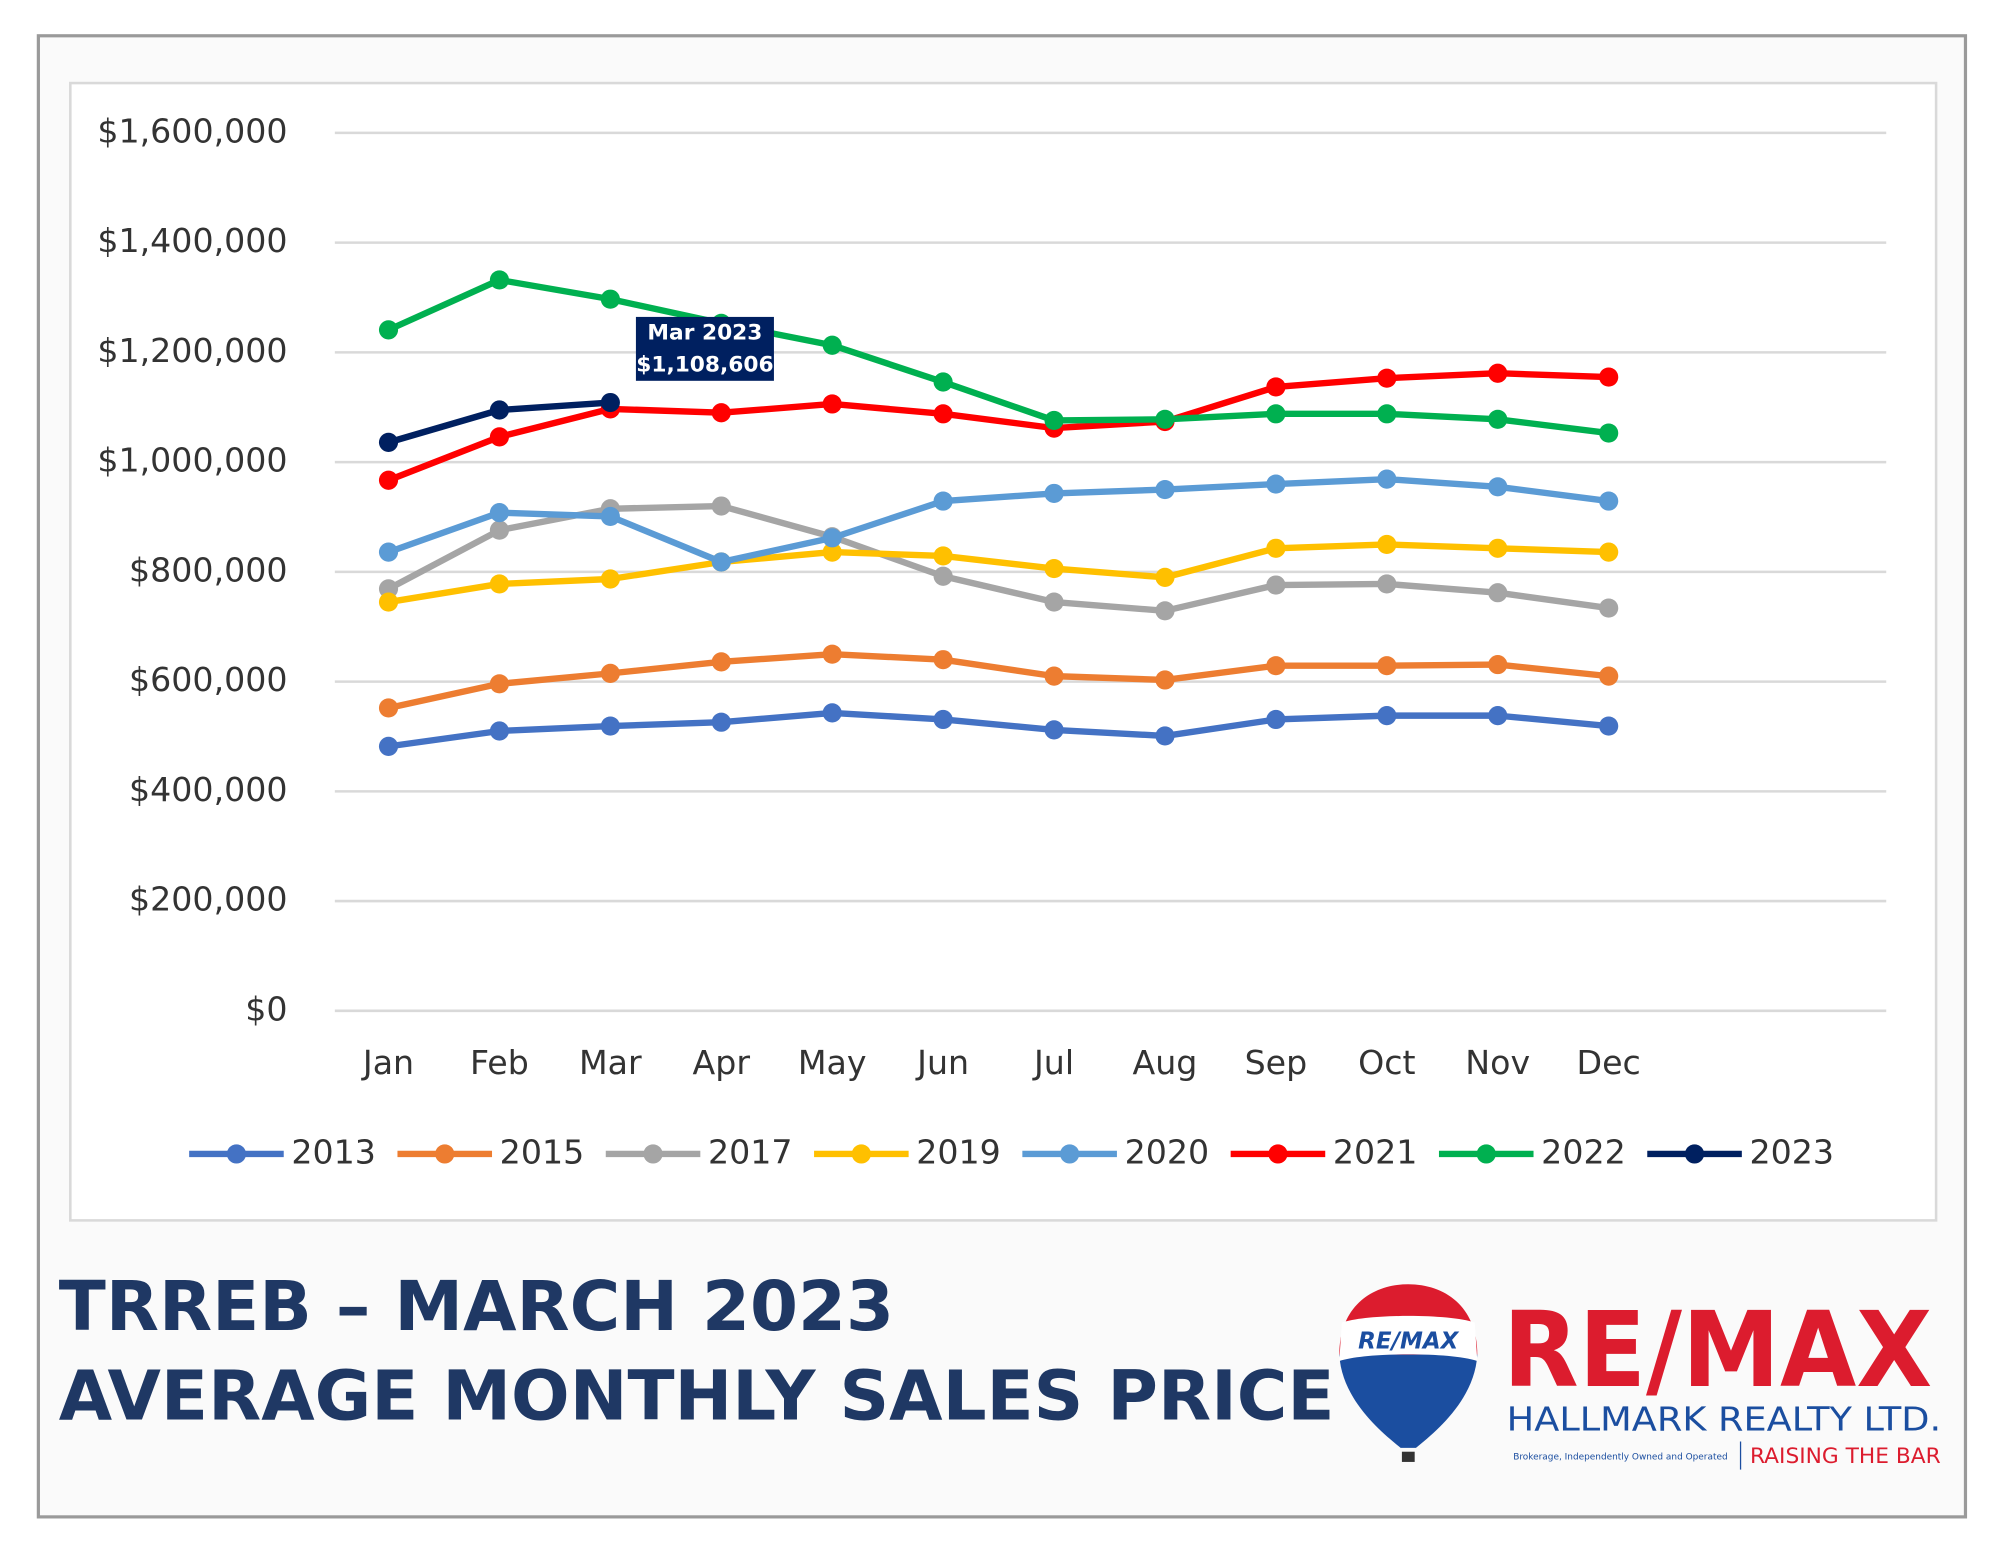 Image resolution: width=2000 pixels, height=1545 pixels. Describe the element at coordinates (208, 569) in the screenshot. I see `y-tick-label: $800,000` at that location.